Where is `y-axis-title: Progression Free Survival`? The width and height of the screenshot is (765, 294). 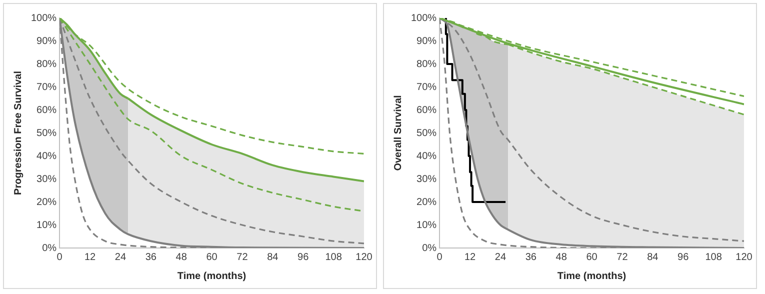 y-axis-title: Progression Free Survival is located at coordinates (18, 132).